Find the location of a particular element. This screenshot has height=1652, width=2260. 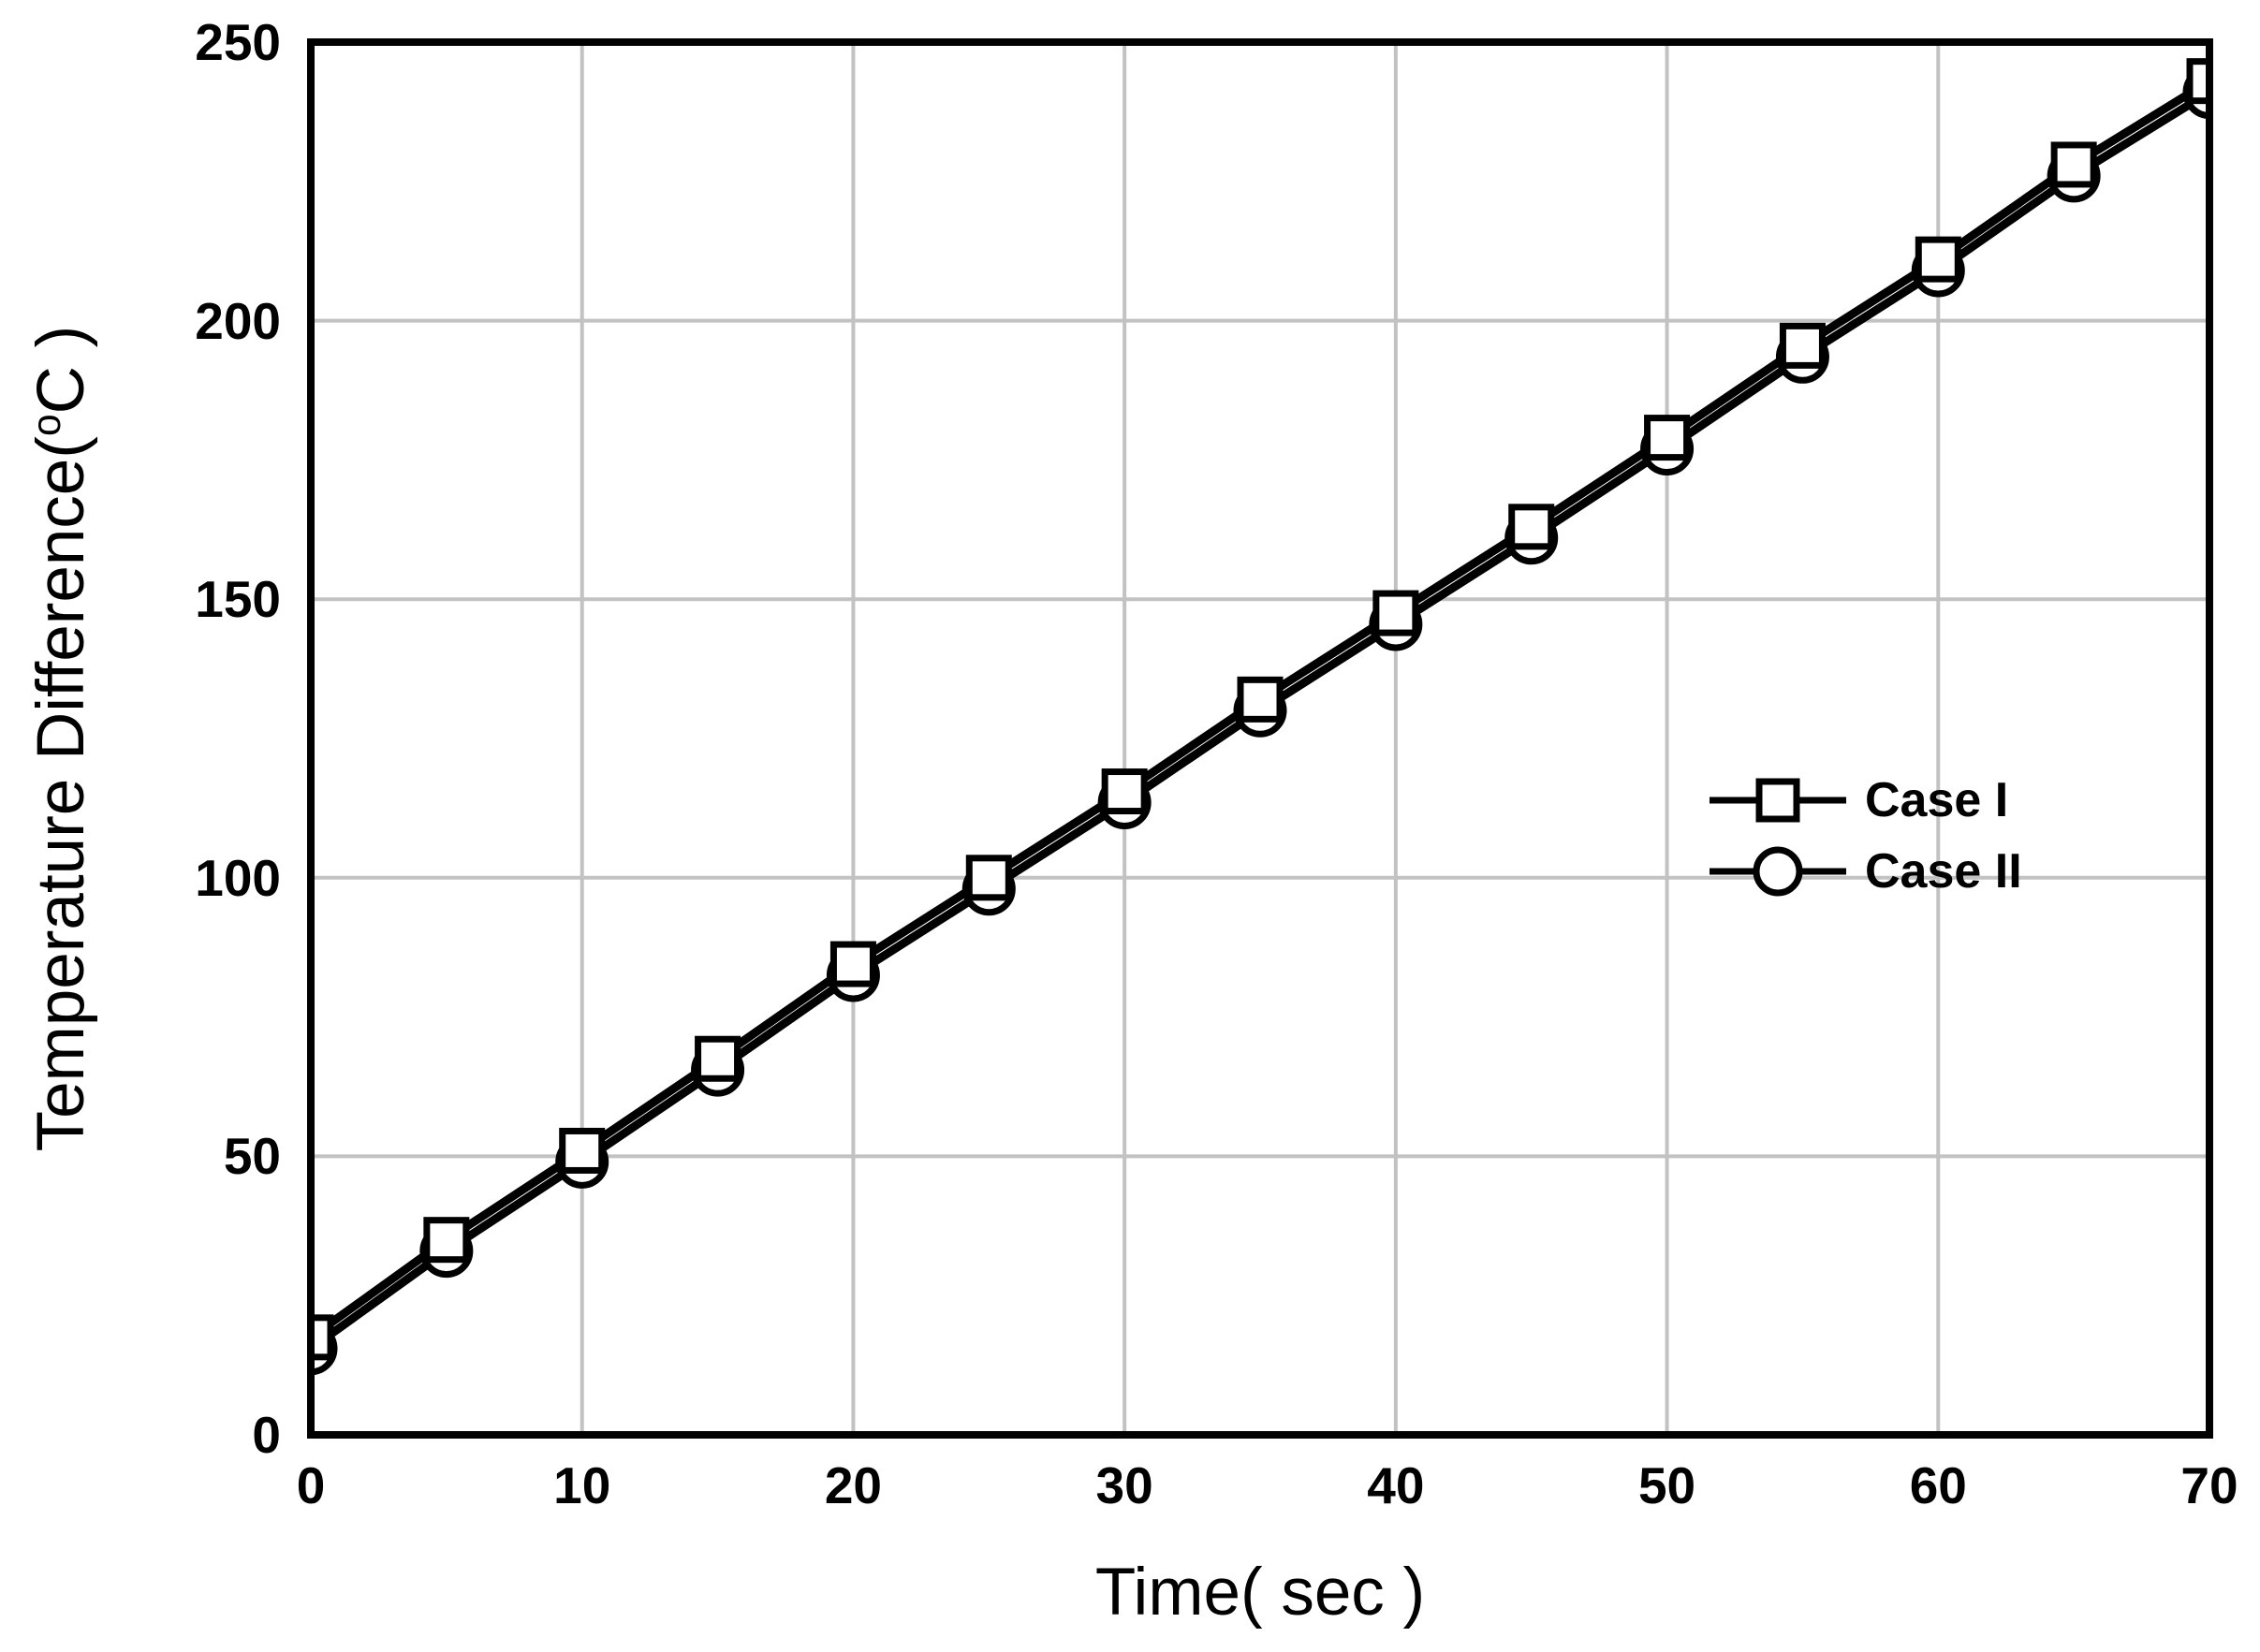

legend-entry-case2: Case II is located at coordinates (1865, 871).